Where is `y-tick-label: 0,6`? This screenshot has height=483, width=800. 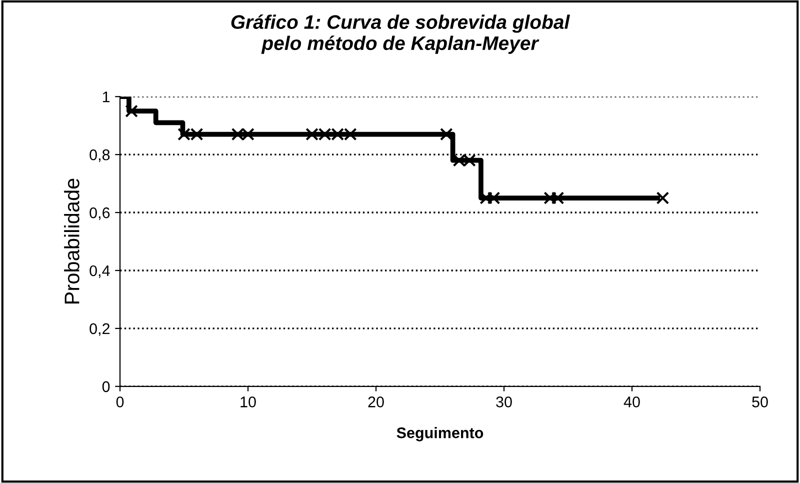 y-tick-label: 0,6 is located at coordinates (100, 213).